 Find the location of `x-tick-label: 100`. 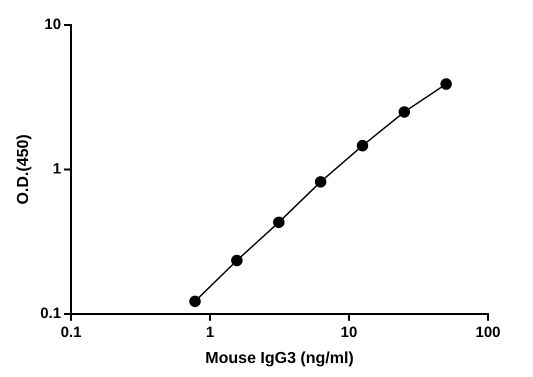

x-tick-label: 100 is located at coordinates (488, 332).